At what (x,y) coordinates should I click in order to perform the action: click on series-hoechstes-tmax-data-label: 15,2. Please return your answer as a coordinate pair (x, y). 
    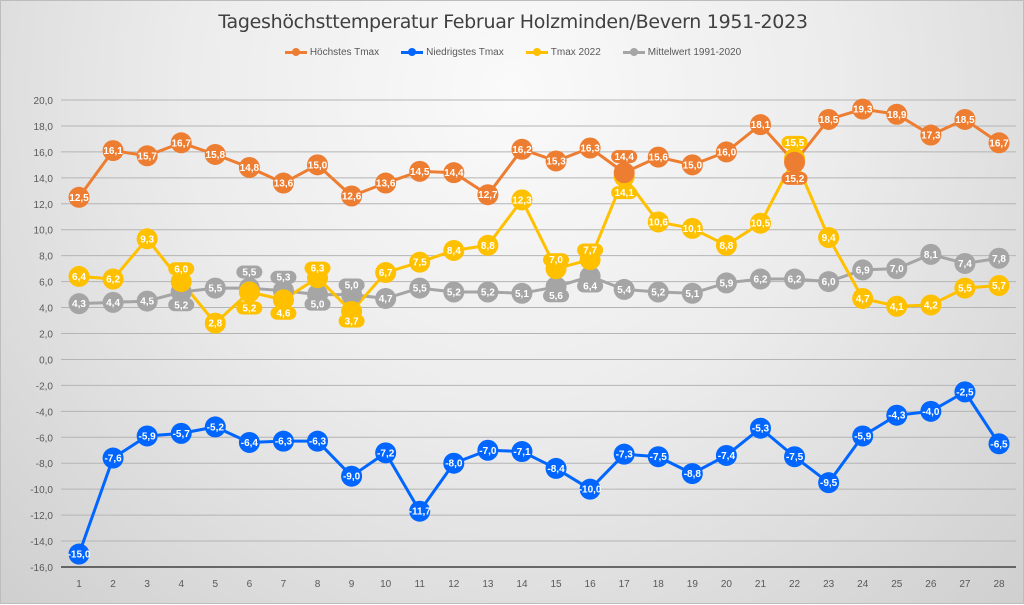
    Looking at the image, I should click on (795, 179).